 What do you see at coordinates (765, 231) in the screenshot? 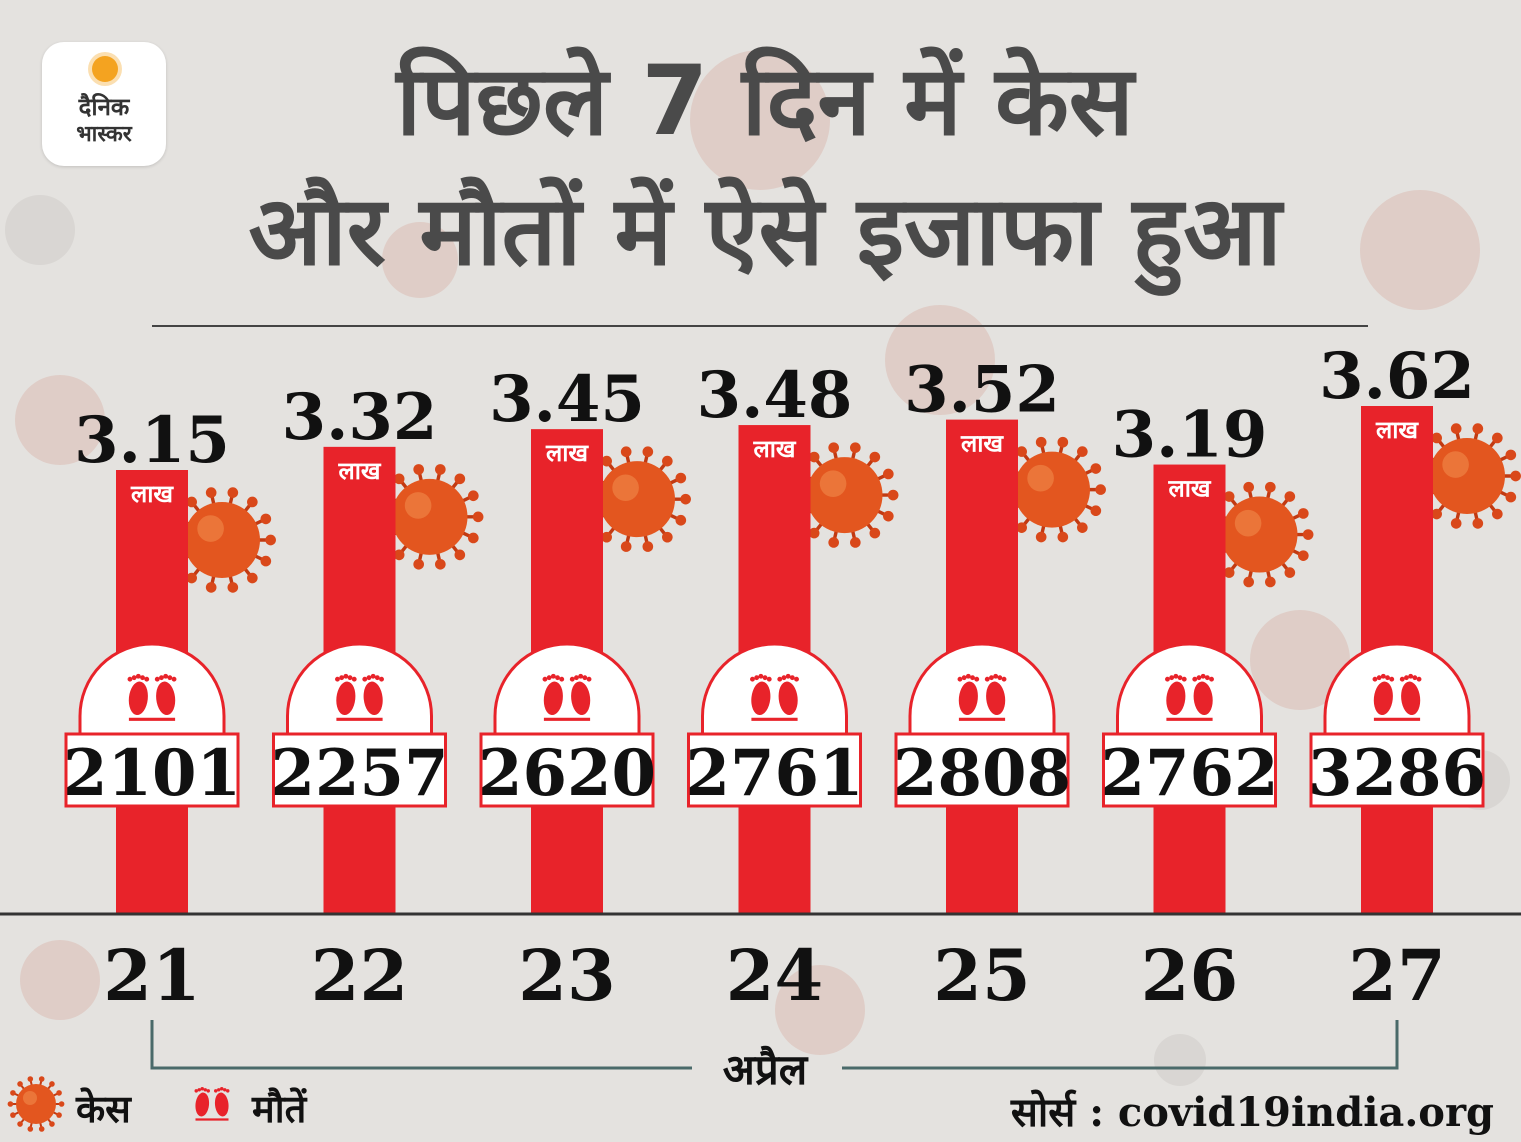
I see `title-line-2: और मौतों में ऐसे इजाफा हुआ` at bounding box center [765, 231].